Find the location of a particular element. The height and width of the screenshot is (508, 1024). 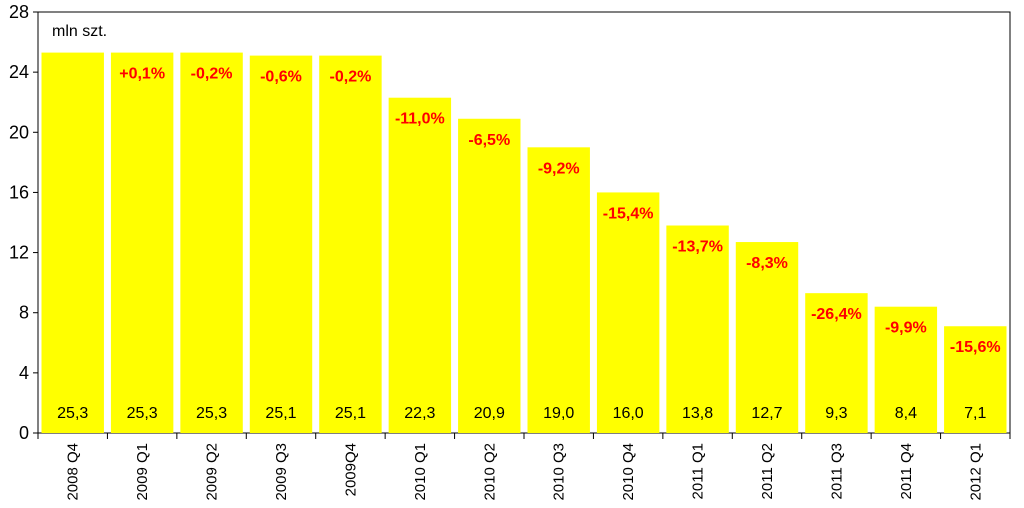

x-tick-label: 2011 Q1 is located at coordinates (698, 471).